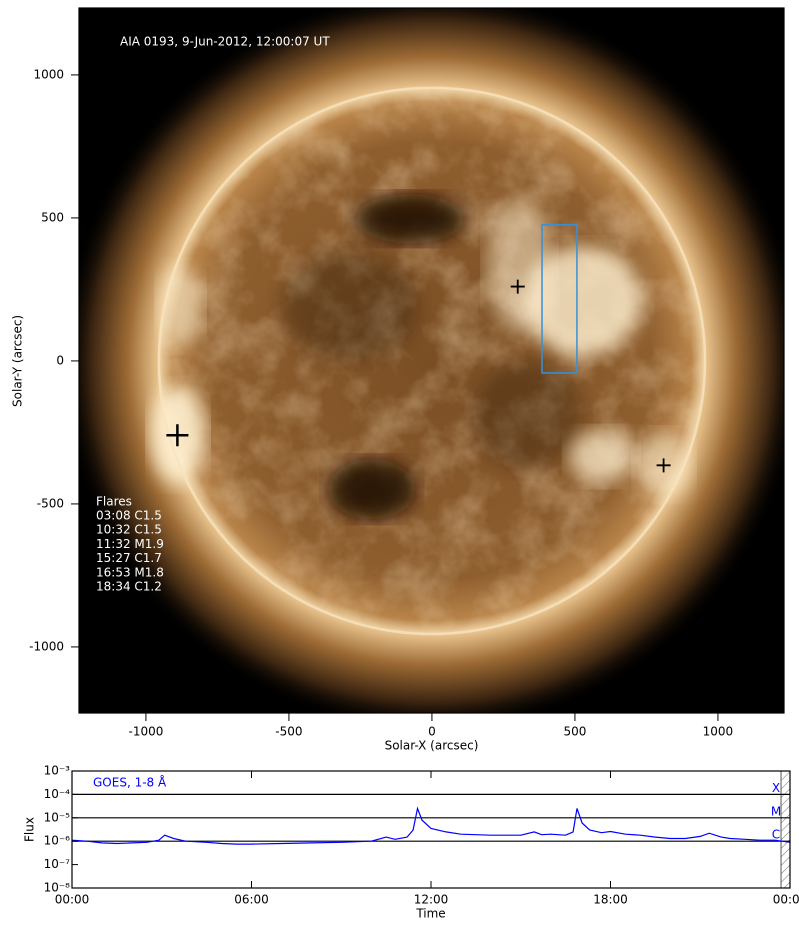 The height and width of the screenshot is (939, 799). What do you see at coordinates (776, 835) in the screenshot?
I see `class-label: C` at bounding box center [776, 835].